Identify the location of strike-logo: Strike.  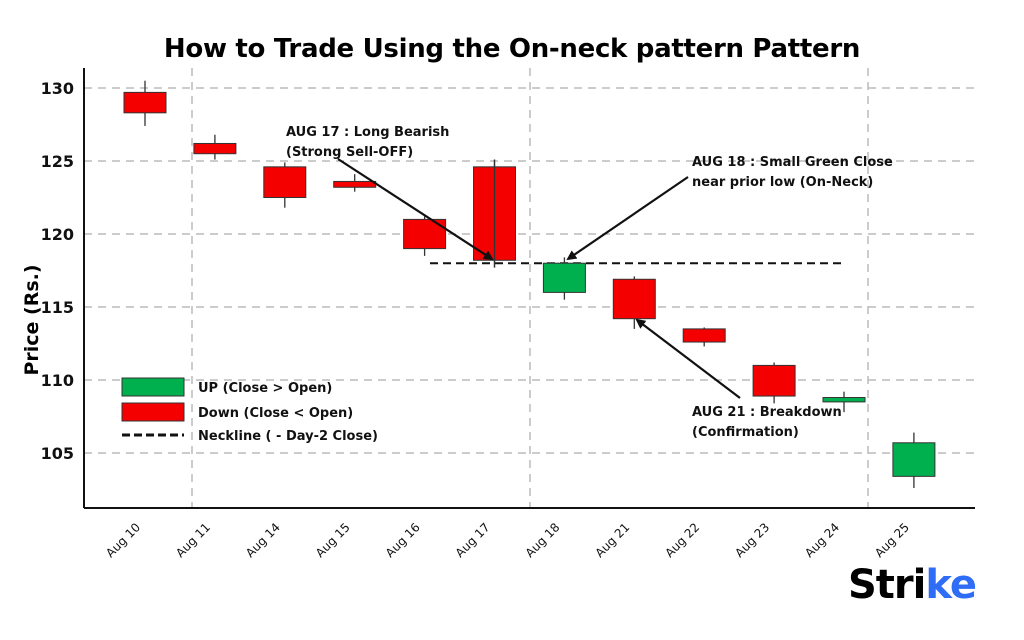
(912, 585).